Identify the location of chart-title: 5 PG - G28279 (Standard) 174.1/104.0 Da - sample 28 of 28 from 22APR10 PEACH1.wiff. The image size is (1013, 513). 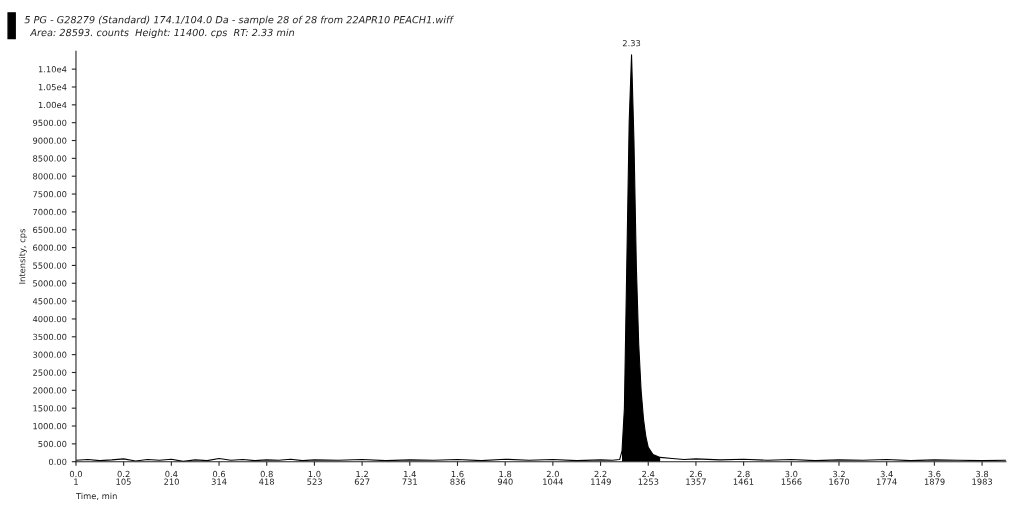
(239, 20).